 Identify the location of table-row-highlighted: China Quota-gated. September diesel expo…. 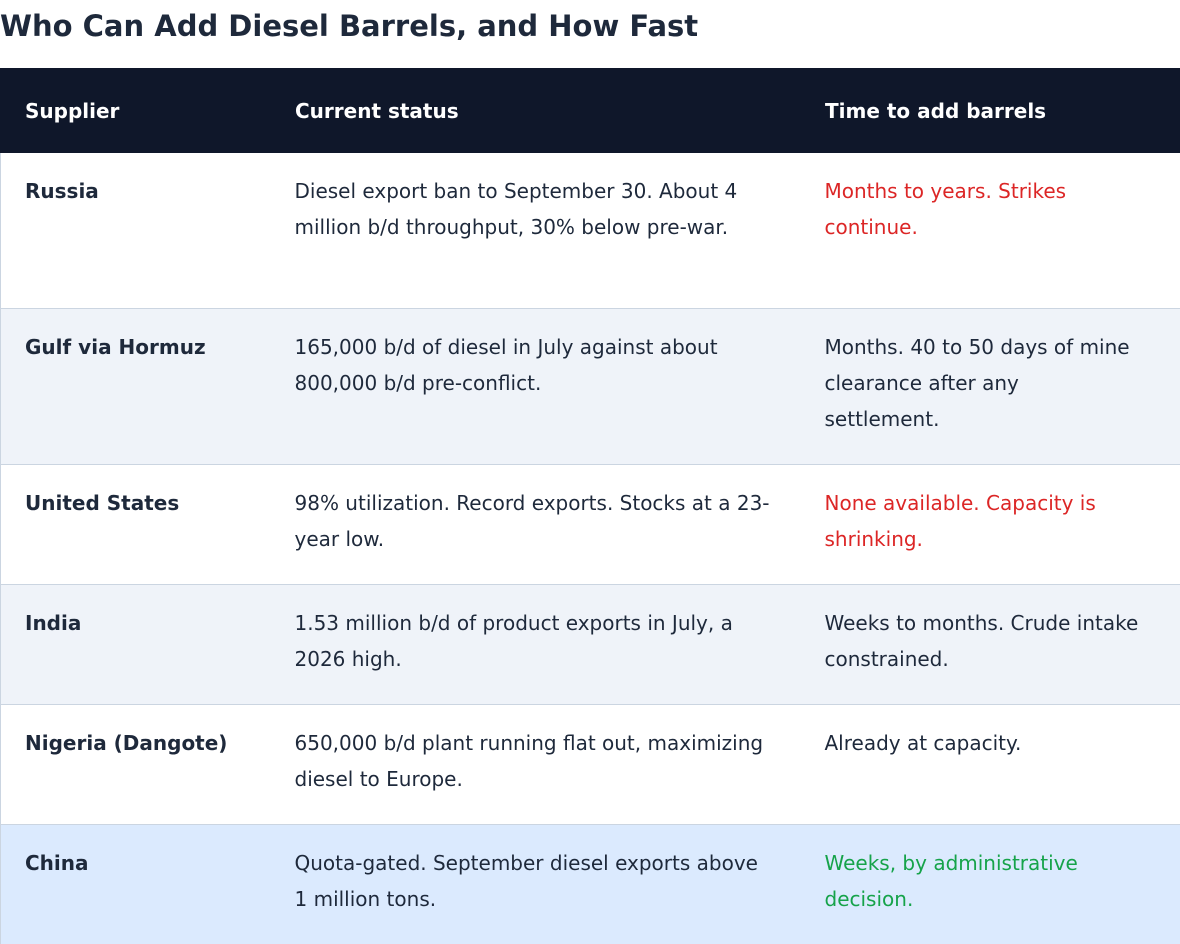
(590, 884).